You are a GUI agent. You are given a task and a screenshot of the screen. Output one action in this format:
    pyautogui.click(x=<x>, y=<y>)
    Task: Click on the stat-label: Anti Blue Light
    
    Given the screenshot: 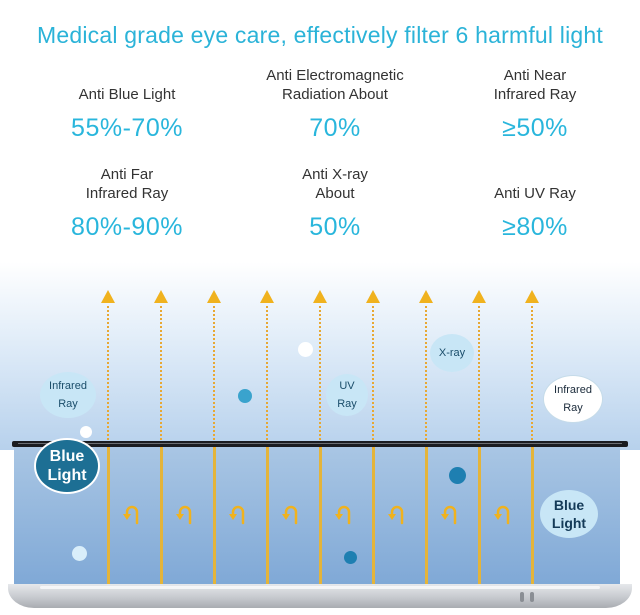 What is the action you would take?
    pyautogui.click(x=127, y=94)
    